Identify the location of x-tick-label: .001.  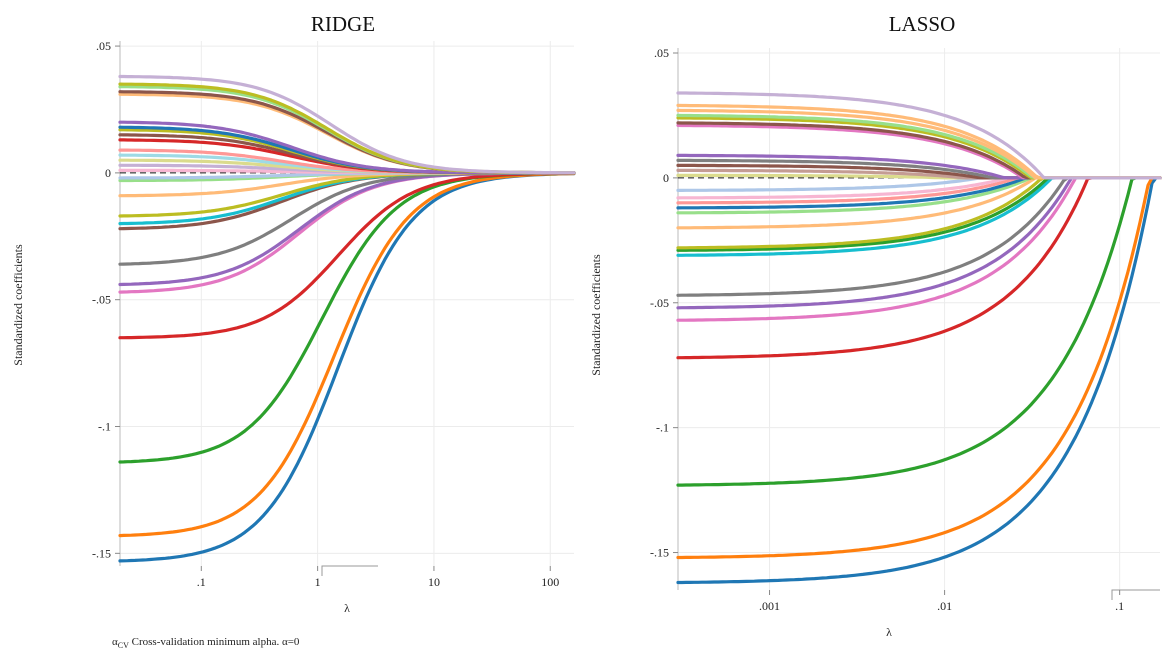
(769, 606).